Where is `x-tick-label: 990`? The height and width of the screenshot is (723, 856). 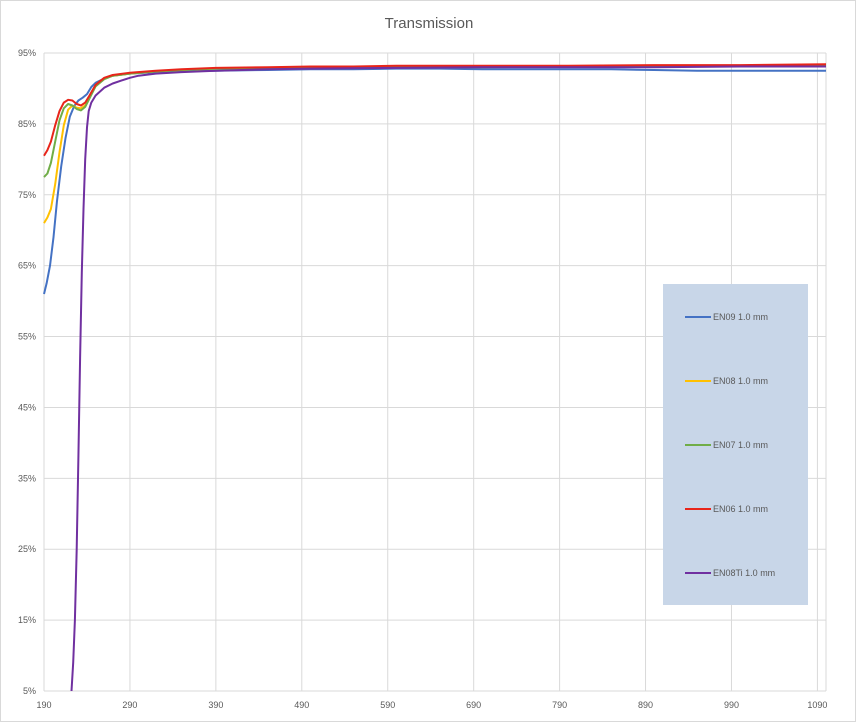 x-tick-label: 990 is located at coordinates (731, 705).